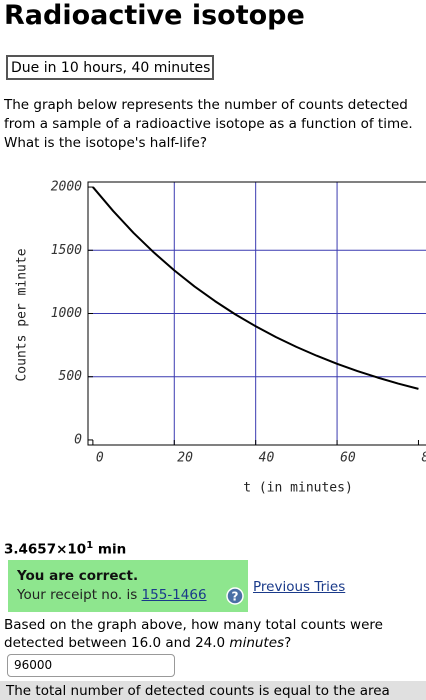 This screenshot has width=426, height=700. What do you see at coordinates (45, 549) in the screenshot?
I see `answer-mantissa: 3.4657×10` at bounding box center [45, 549].